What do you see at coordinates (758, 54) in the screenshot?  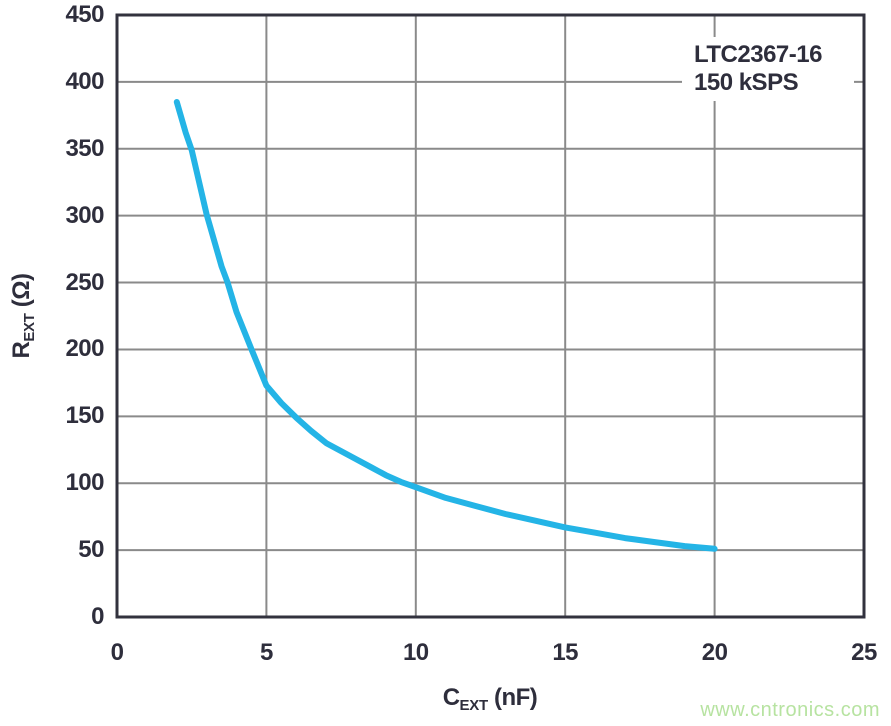 I see `chip-annotation-part: LTC2367-16` at bounding box center [758, 54].